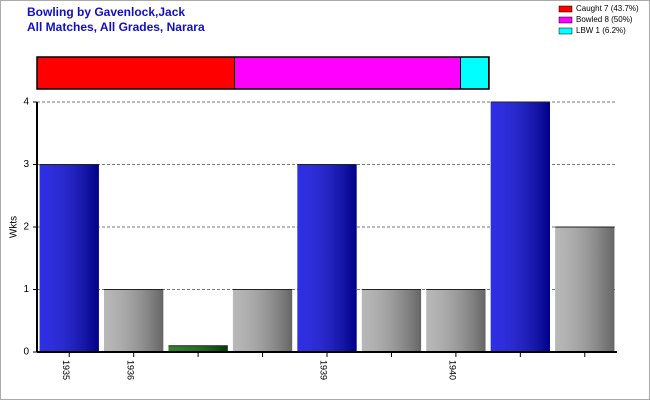 The height and width of the screenshot is (400, 650). Describe the element at coordinates (324, 370) in the screenshot. I see `x-tick-label: 1939` at that location.